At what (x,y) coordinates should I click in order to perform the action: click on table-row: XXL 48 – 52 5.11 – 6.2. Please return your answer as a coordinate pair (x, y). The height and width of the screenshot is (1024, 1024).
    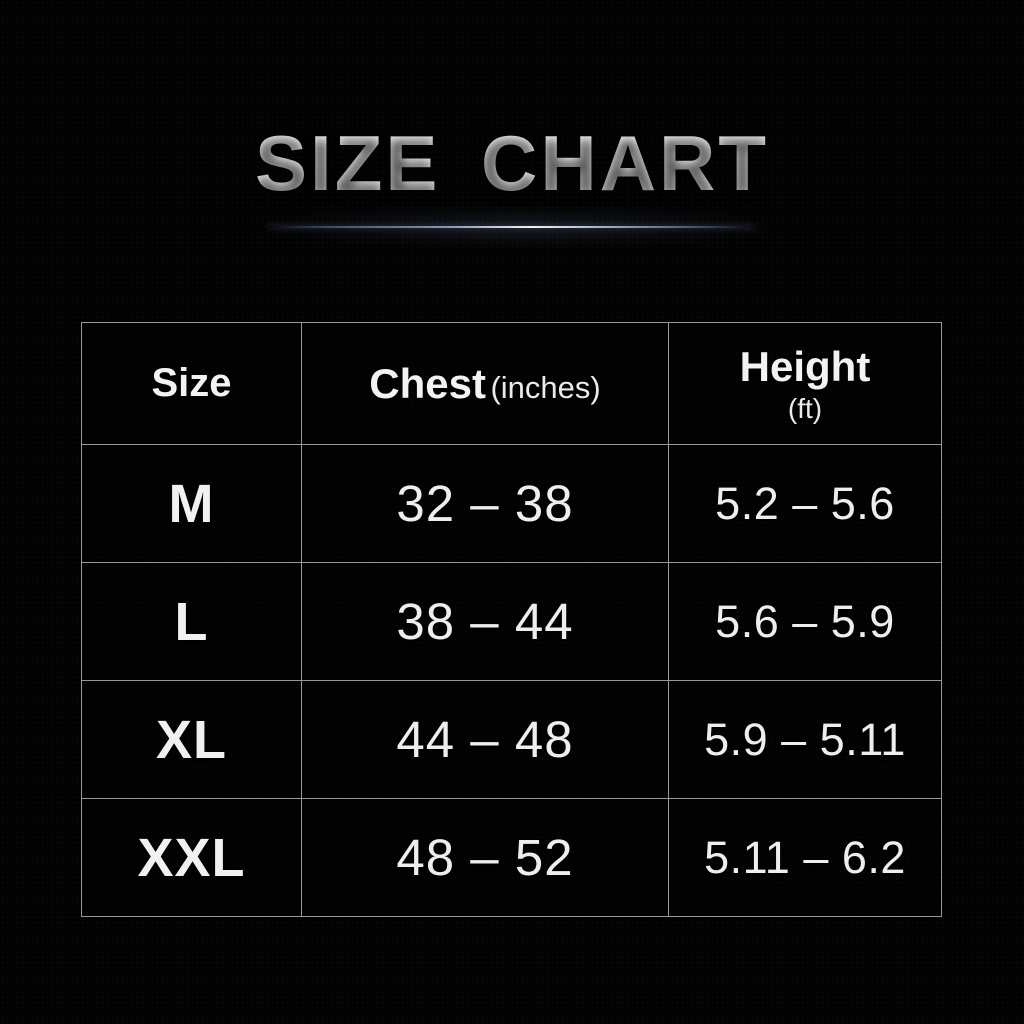
    Looking at the image, I should click on (511, 857).